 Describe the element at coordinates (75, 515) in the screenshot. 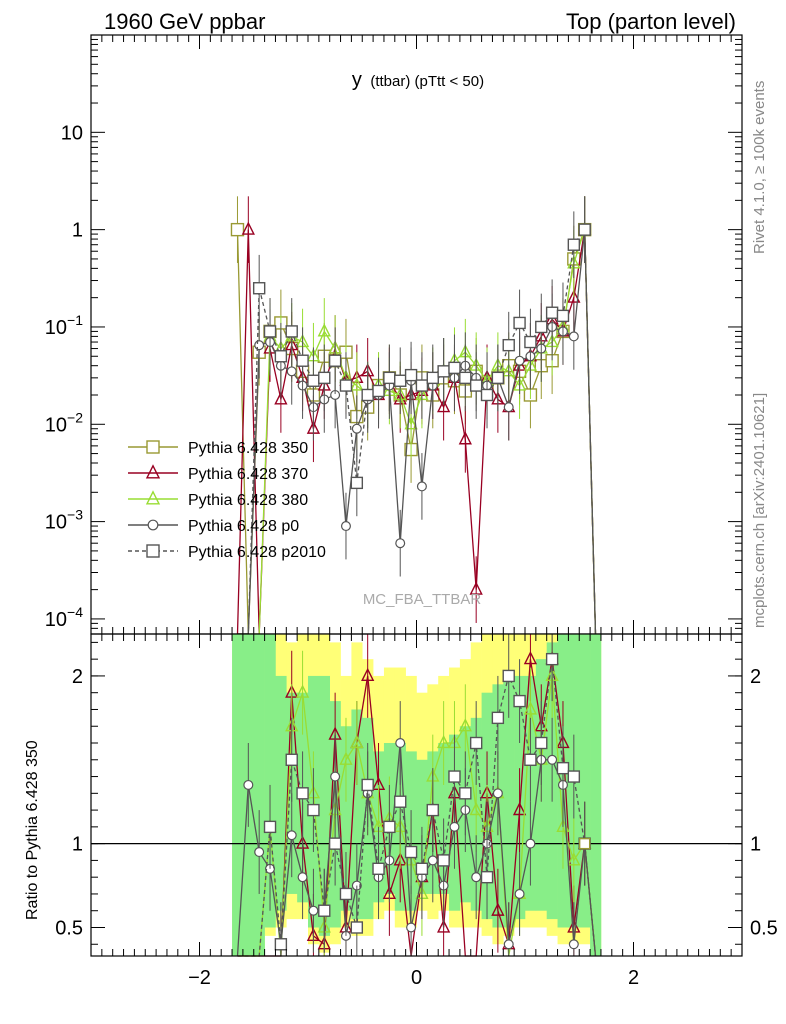

I see `y-tick-exp: −3` at that location.